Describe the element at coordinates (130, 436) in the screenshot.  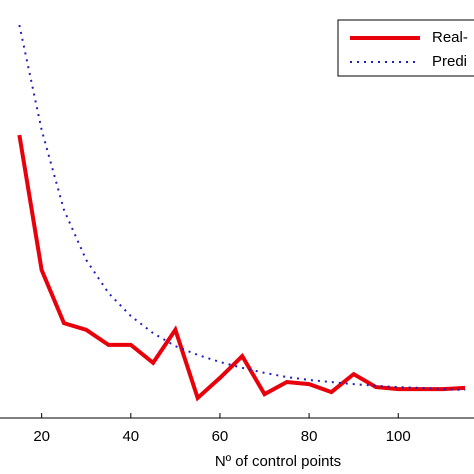
I see `x-tick-label: 40` at that location.